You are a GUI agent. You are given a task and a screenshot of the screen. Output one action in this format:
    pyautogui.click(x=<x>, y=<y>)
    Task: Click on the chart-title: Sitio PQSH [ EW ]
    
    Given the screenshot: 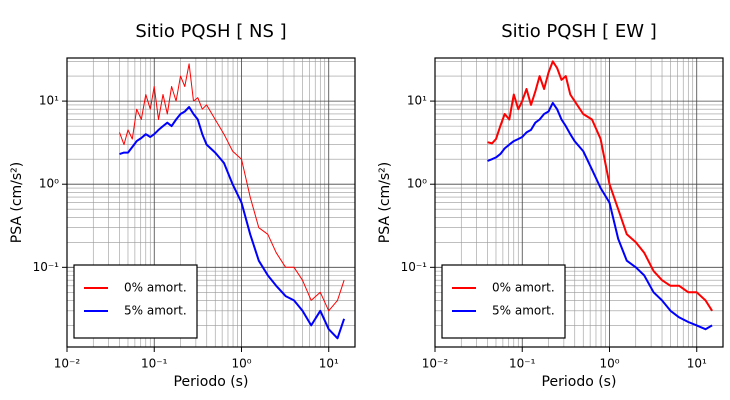 What is the action you would take?
    pyautogui.click(x=579, y=31)
    